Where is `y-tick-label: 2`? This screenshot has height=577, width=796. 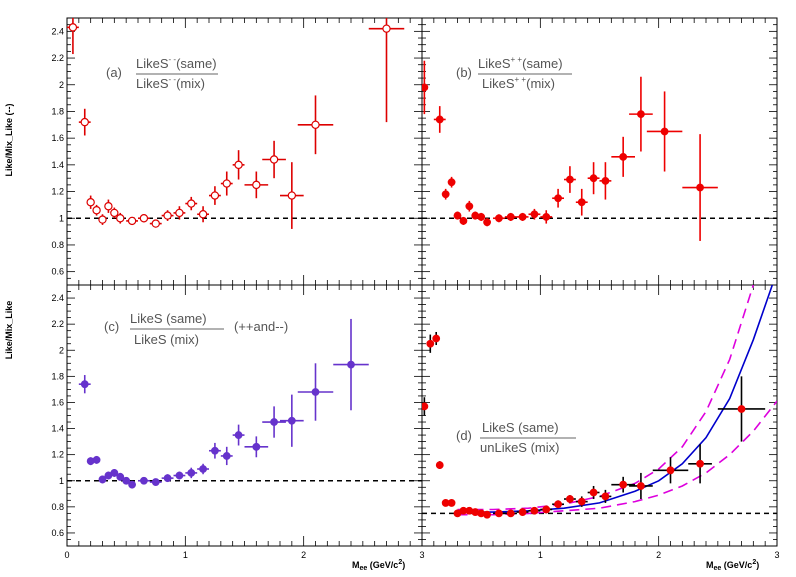
y-tick-label: 2 is located at coordinates (61, 350).